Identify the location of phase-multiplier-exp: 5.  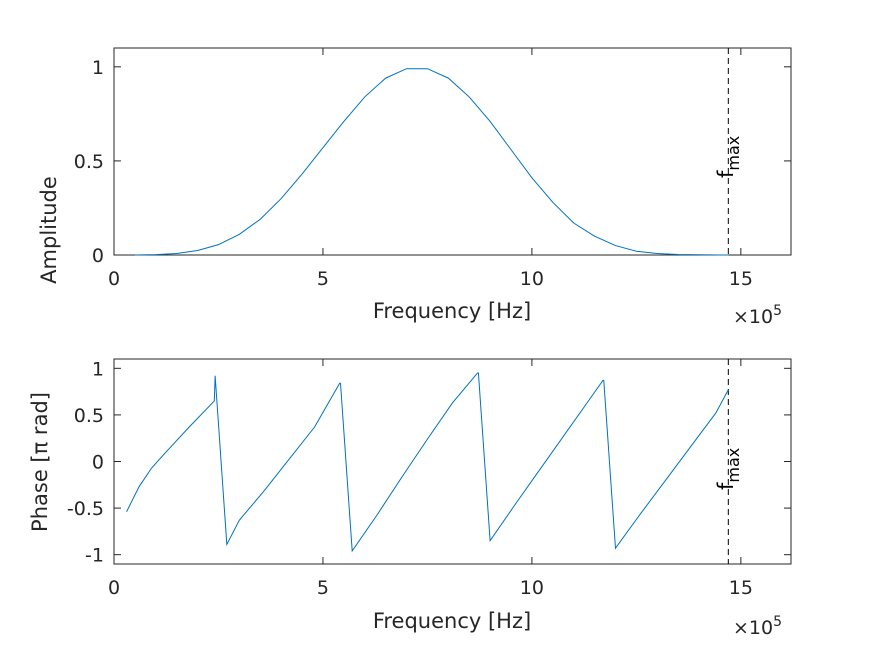
(777, 622).